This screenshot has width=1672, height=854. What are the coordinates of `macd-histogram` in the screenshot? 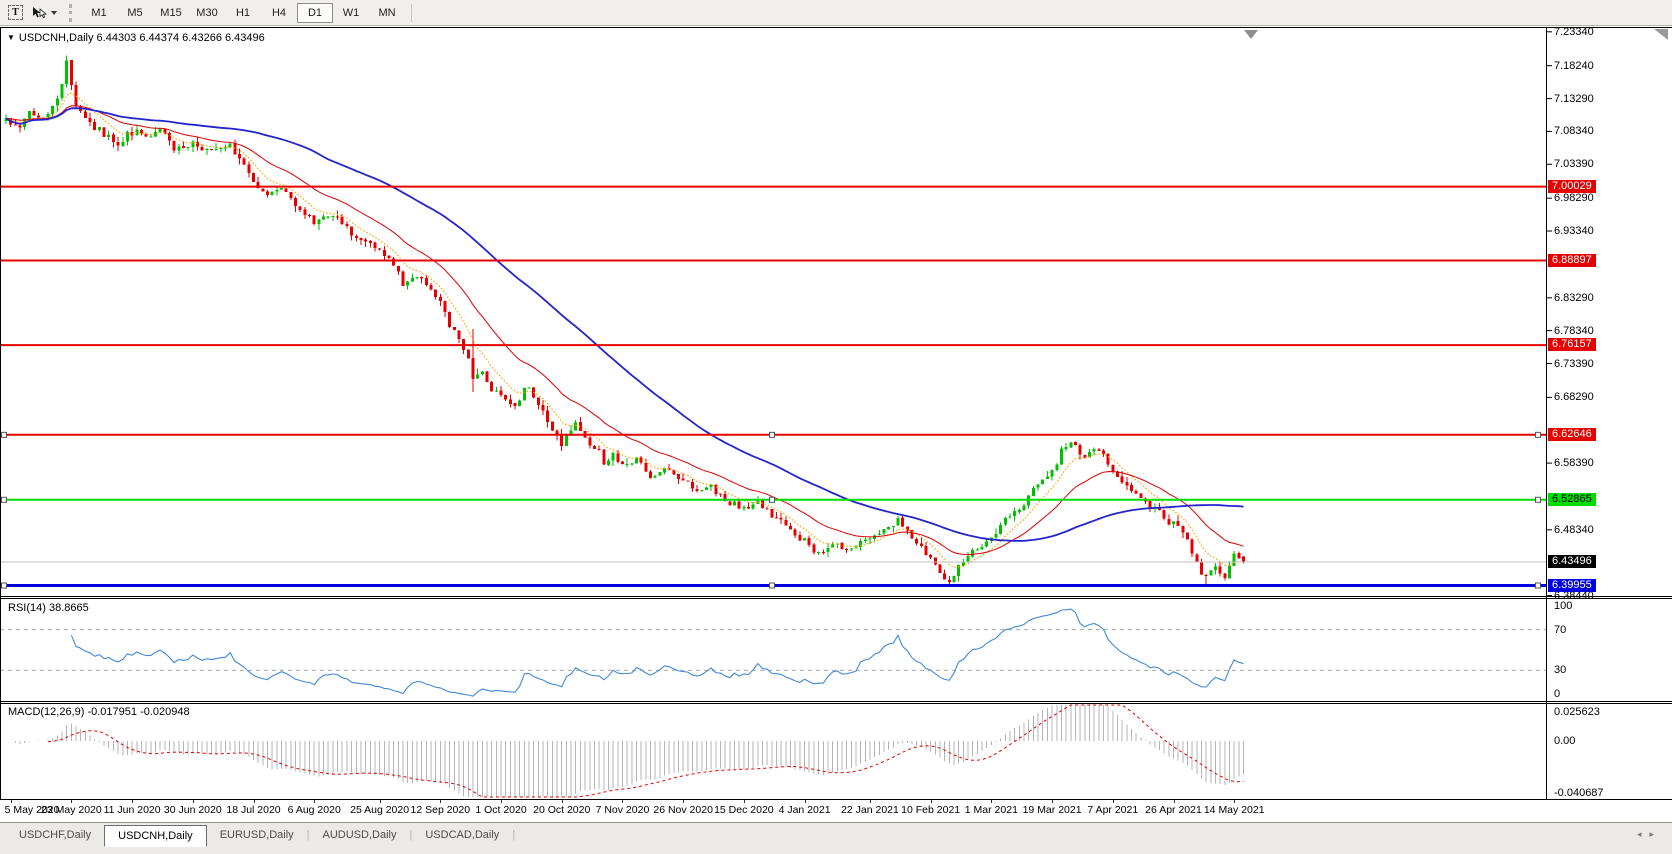 It's located at (629, 751).